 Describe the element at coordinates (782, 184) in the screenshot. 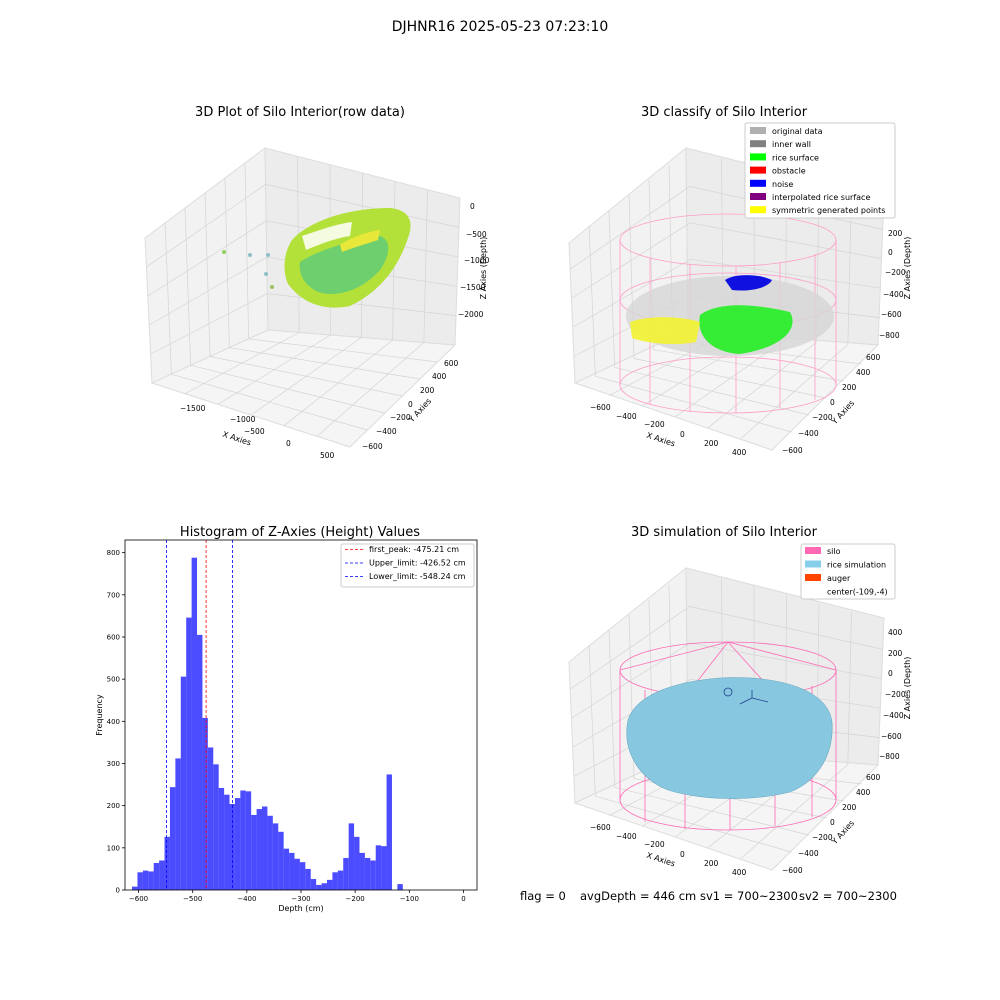

I see `legend-label: noise` at that location.